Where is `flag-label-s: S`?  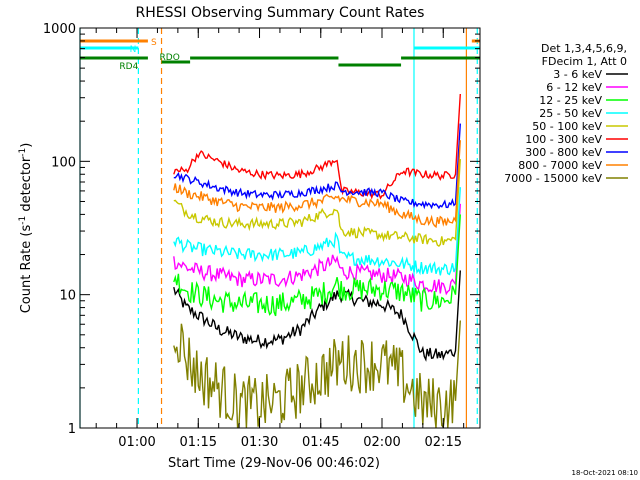
flag-label-s: S is located at coordinates (154, 43).